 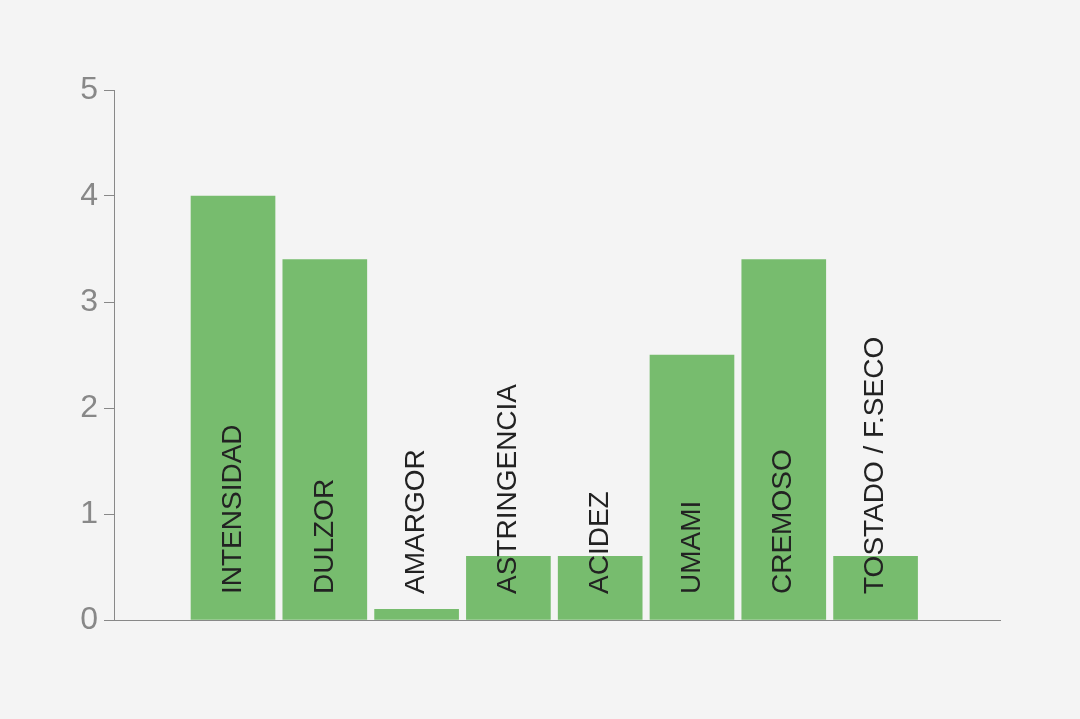 I want to click on x-tick-label: UMAMI, so click(x=690, y=547).